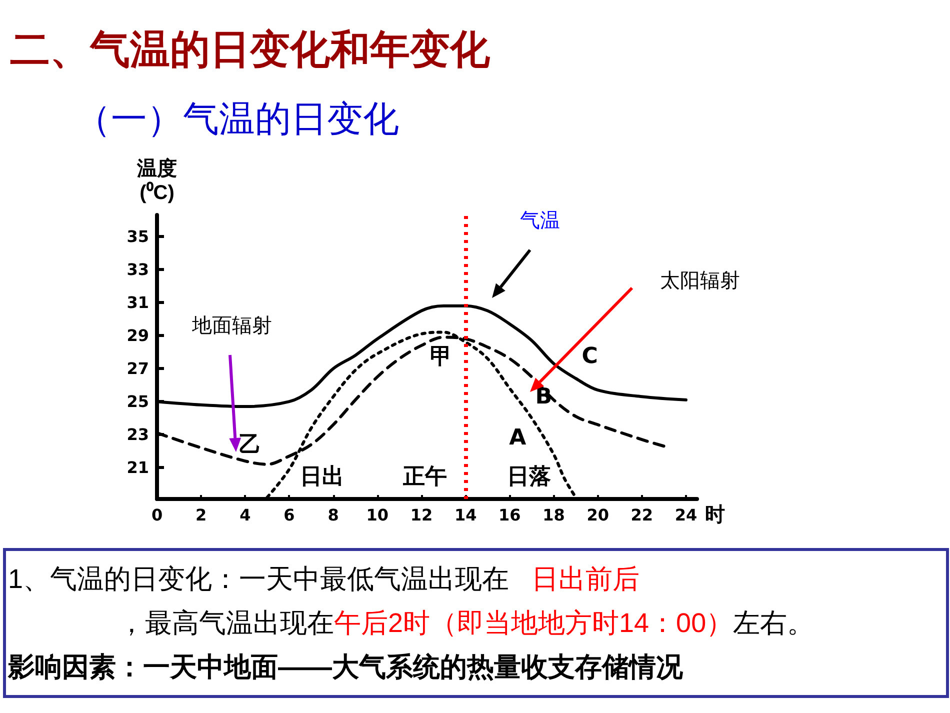 The image size is (950, 713). Describe the element at coordinates (517, 438) in the screenshot. I see `series-label: A` at that location.